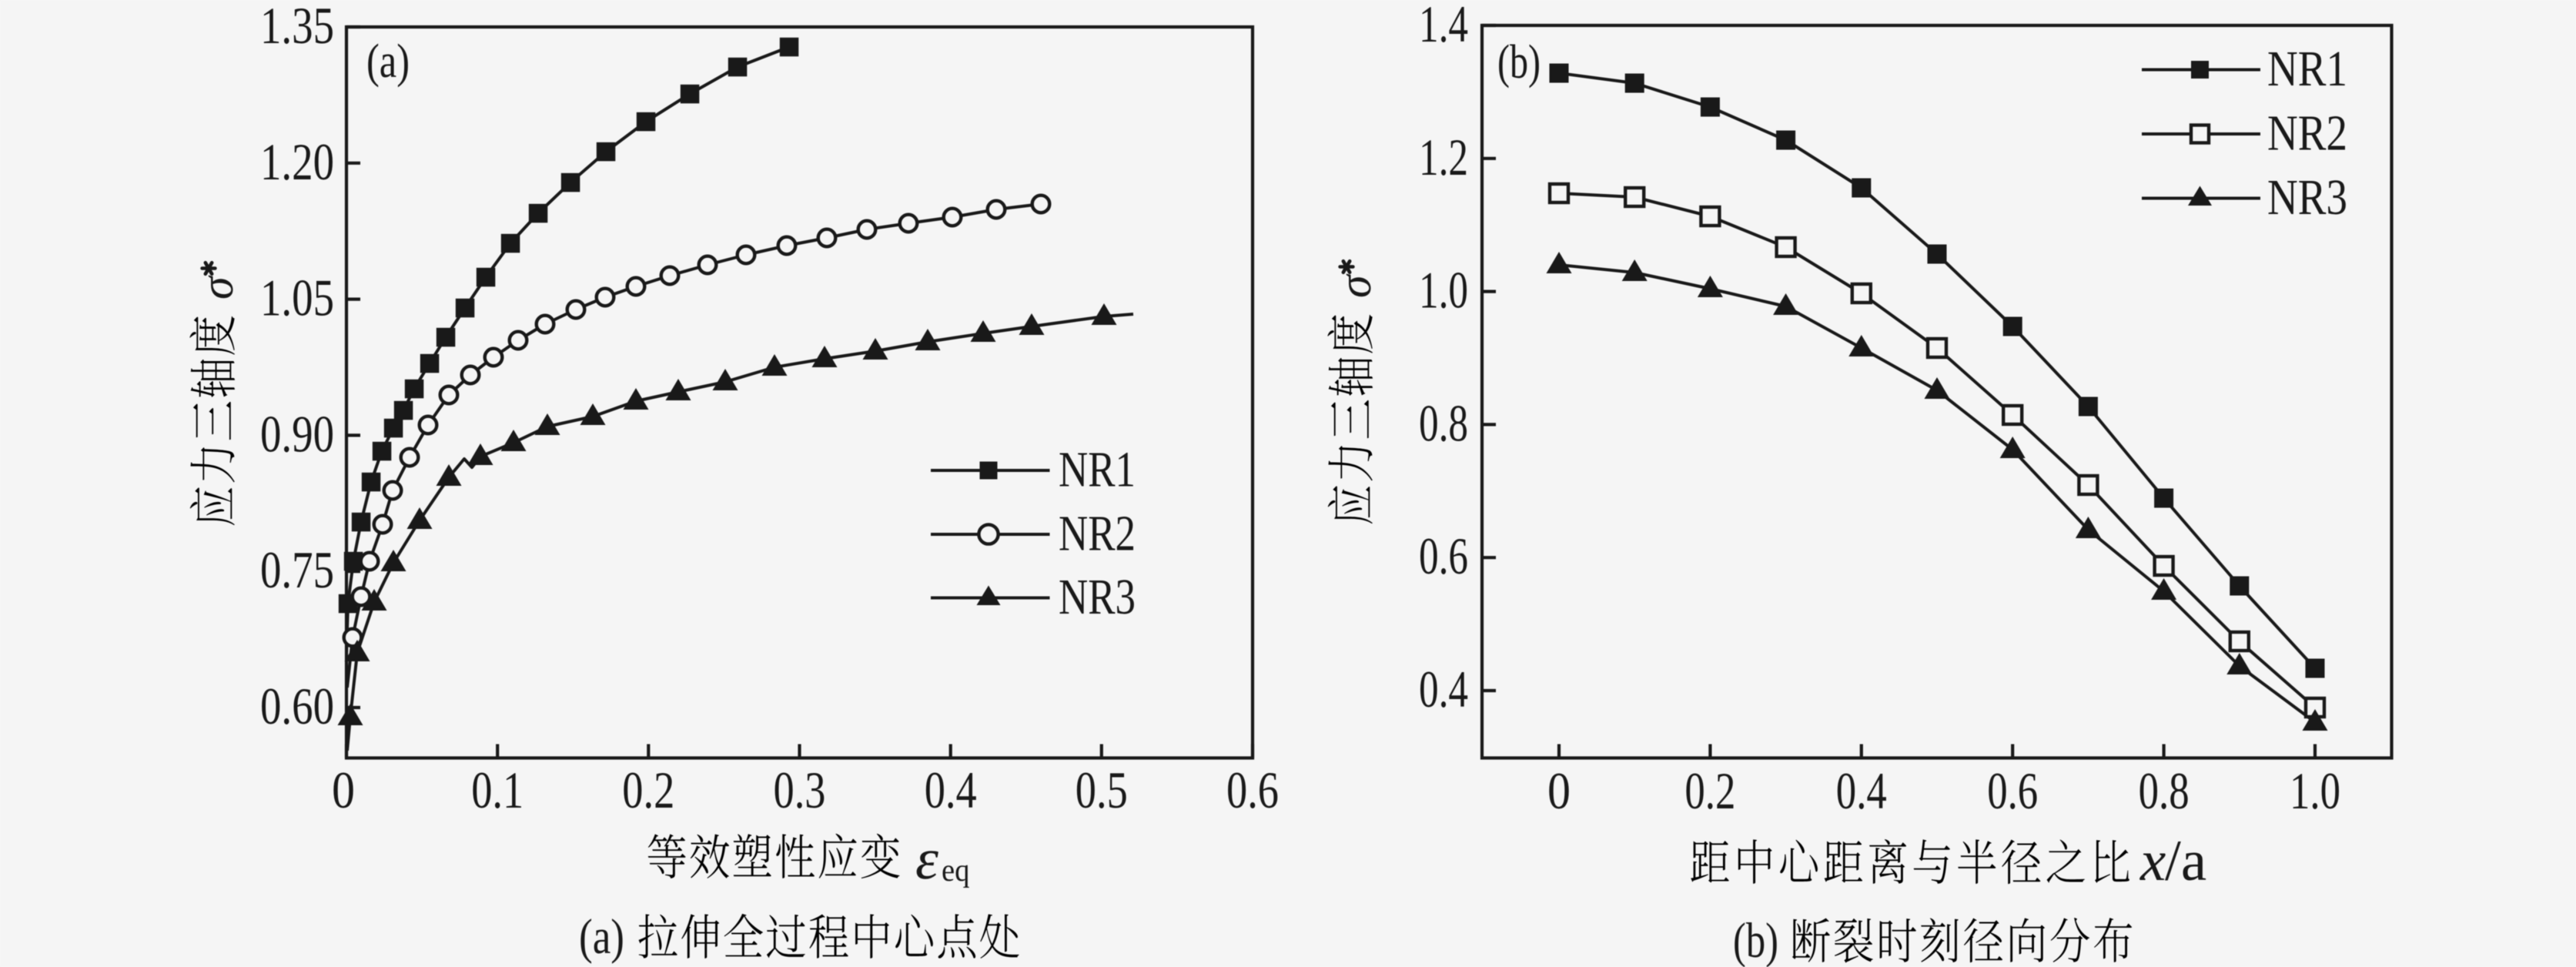  I want to click on svg-text: 0.90, so click(297, 433).